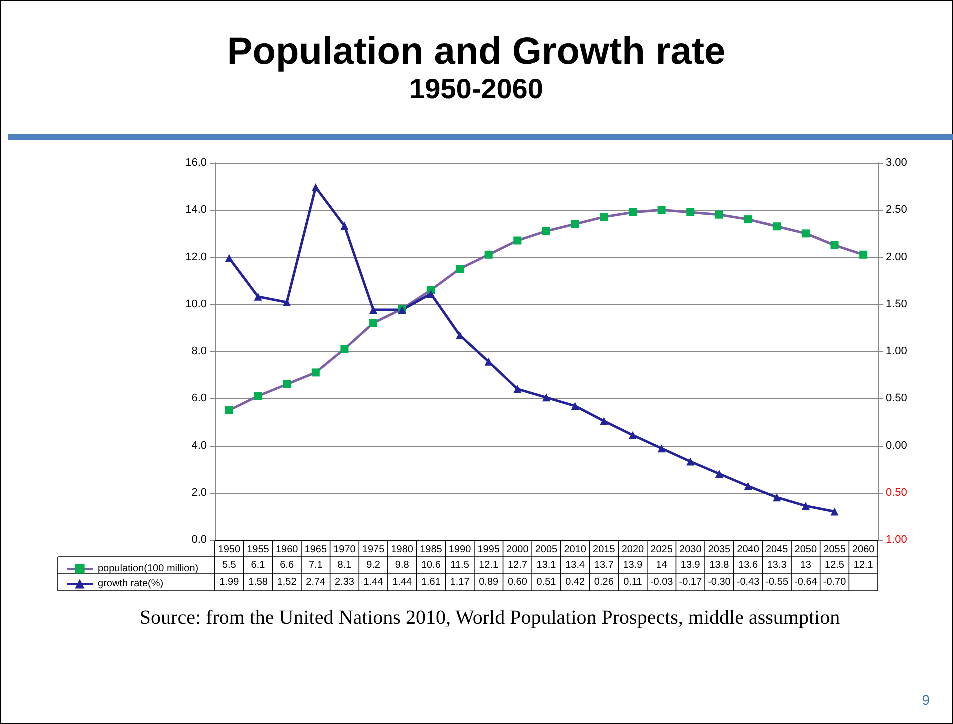 This screenshot has height=724, width=953. What do you see at coordinates (604, 550) in the screenshot?
I see `x-tick-label: 2015` at bounding box center [604, 550].